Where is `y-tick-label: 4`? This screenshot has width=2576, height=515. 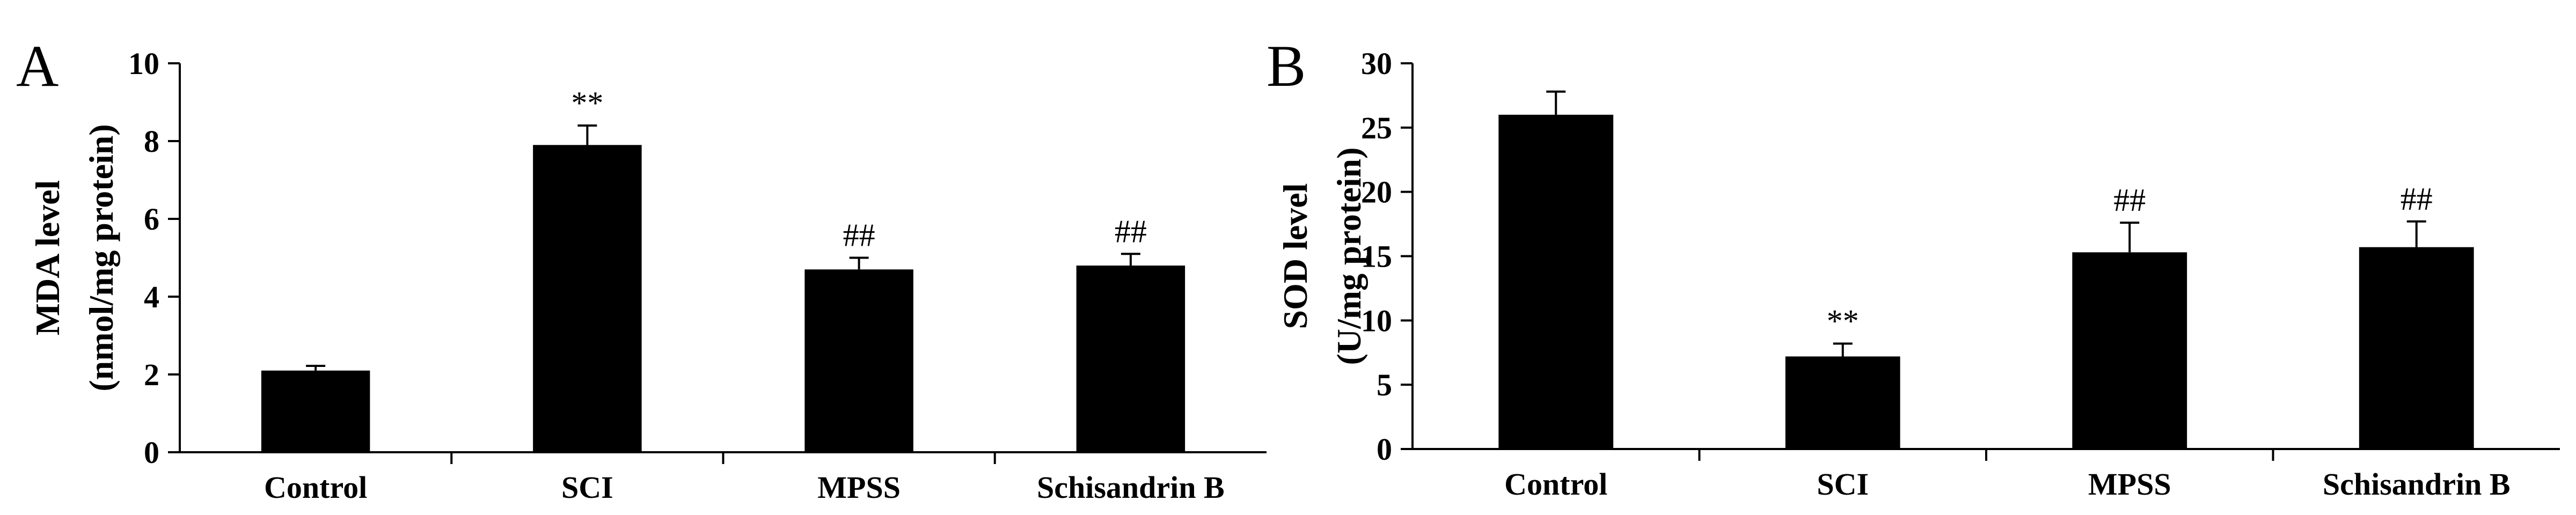
y-tick-label: 4 is located at coordinates (151, 297).